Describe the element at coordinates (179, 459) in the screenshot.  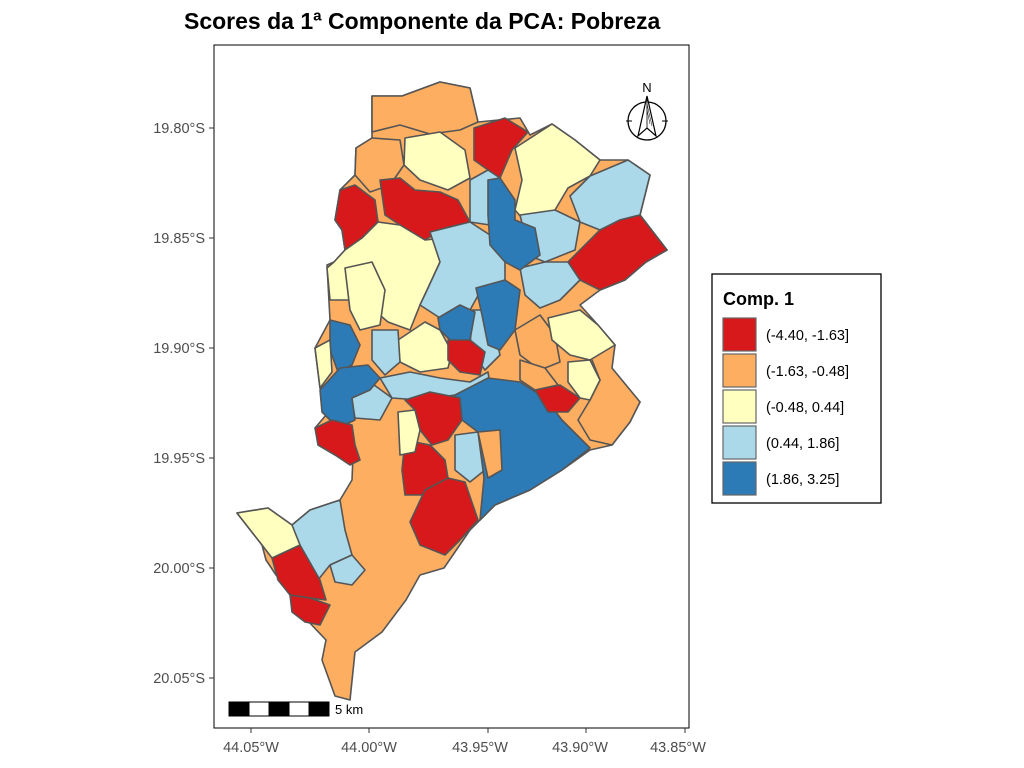
I see `y-tick-label: 19.95°S` at that location.